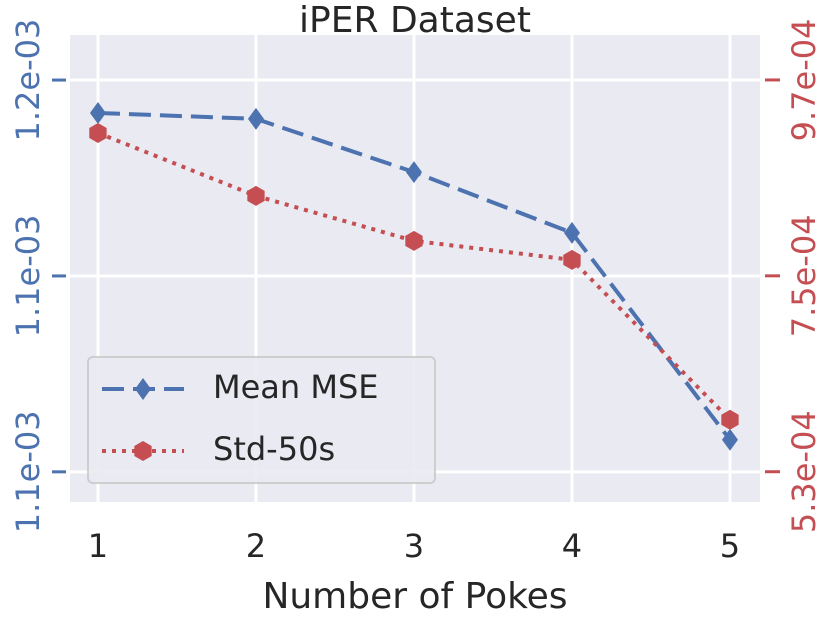 The height and width of the screenshot is (623, 830). I want to click on x-tick-label: 2, so click(256, 546).